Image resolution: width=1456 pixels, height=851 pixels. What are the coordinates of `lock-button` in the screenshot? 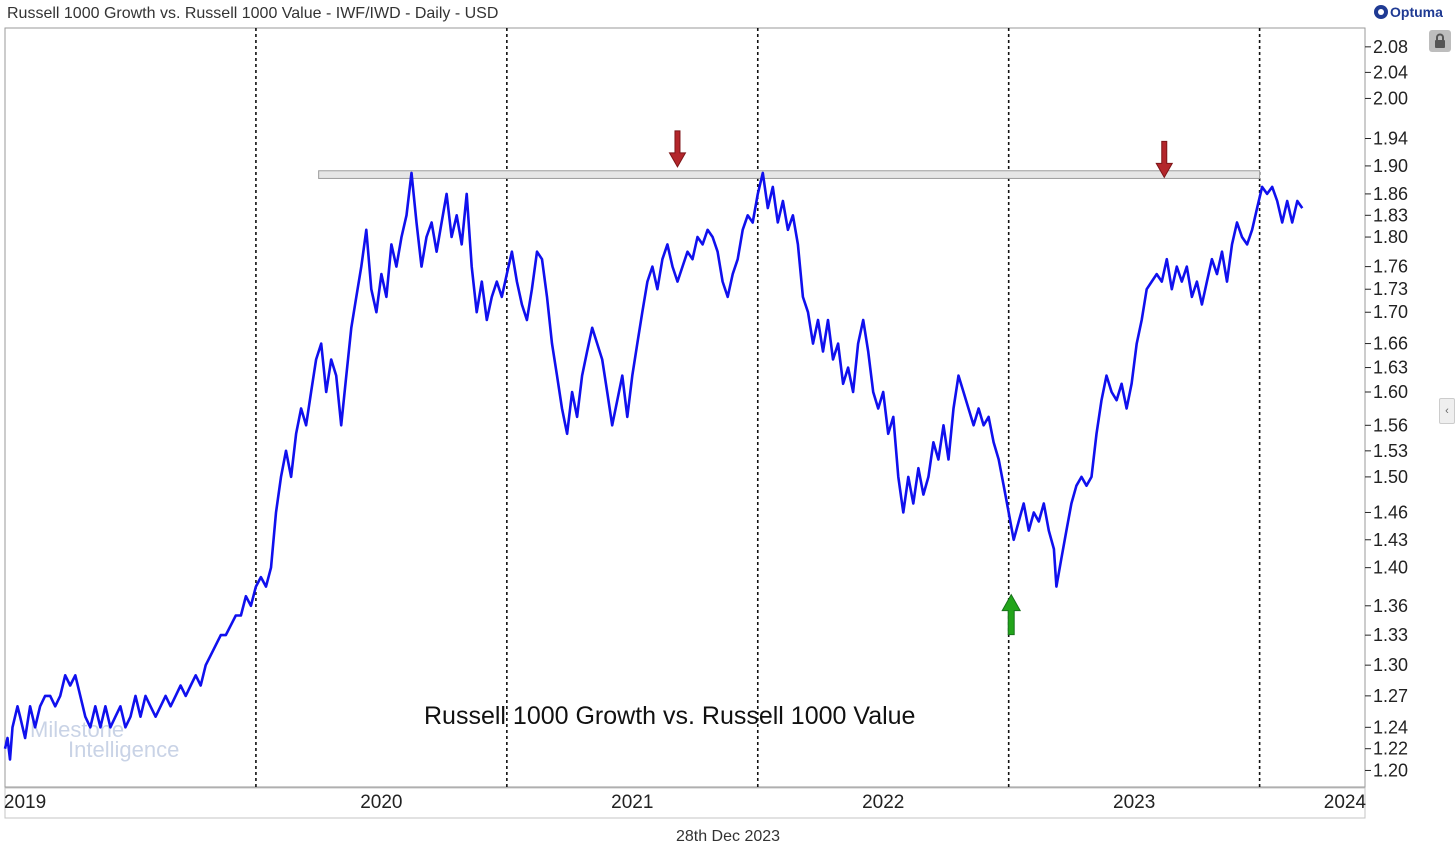 It's located at (1440, 41).